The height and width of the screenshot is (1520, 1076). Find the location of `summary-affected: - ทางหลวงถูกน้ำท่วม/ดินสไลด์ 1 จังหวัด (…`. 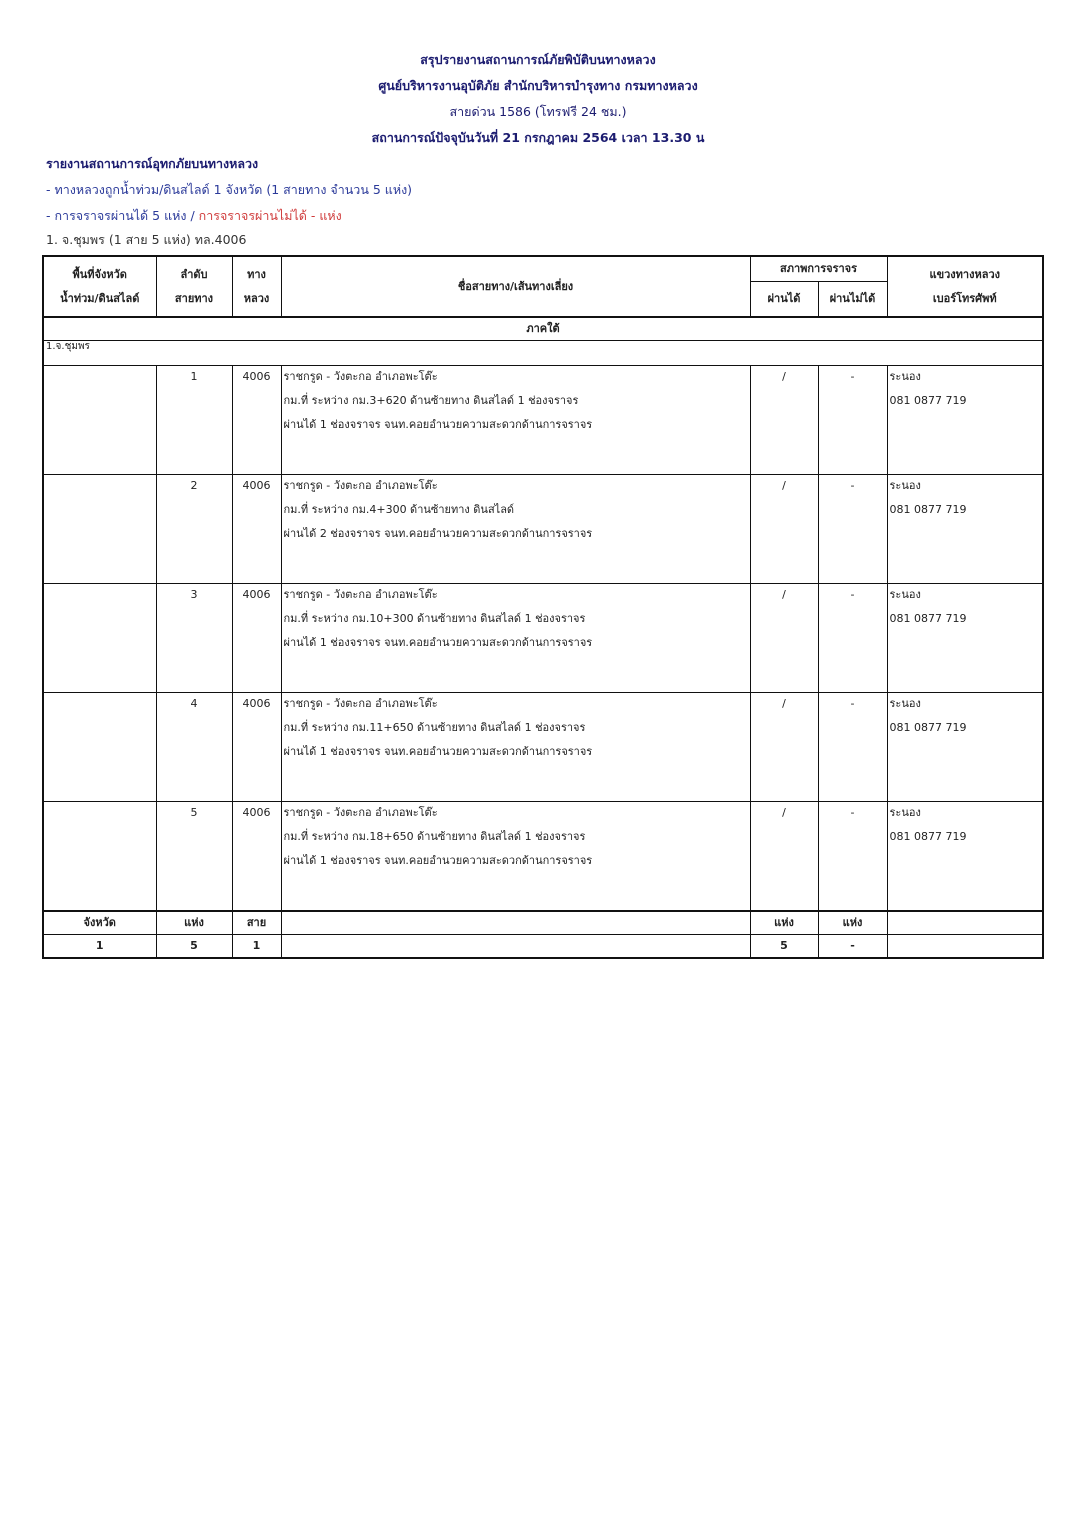

summary-affected: - ทางหลวงถูกน้ำท่วม/ดินสไลด์ 1 จังหวัด (… is located at coordinates (229, 189).